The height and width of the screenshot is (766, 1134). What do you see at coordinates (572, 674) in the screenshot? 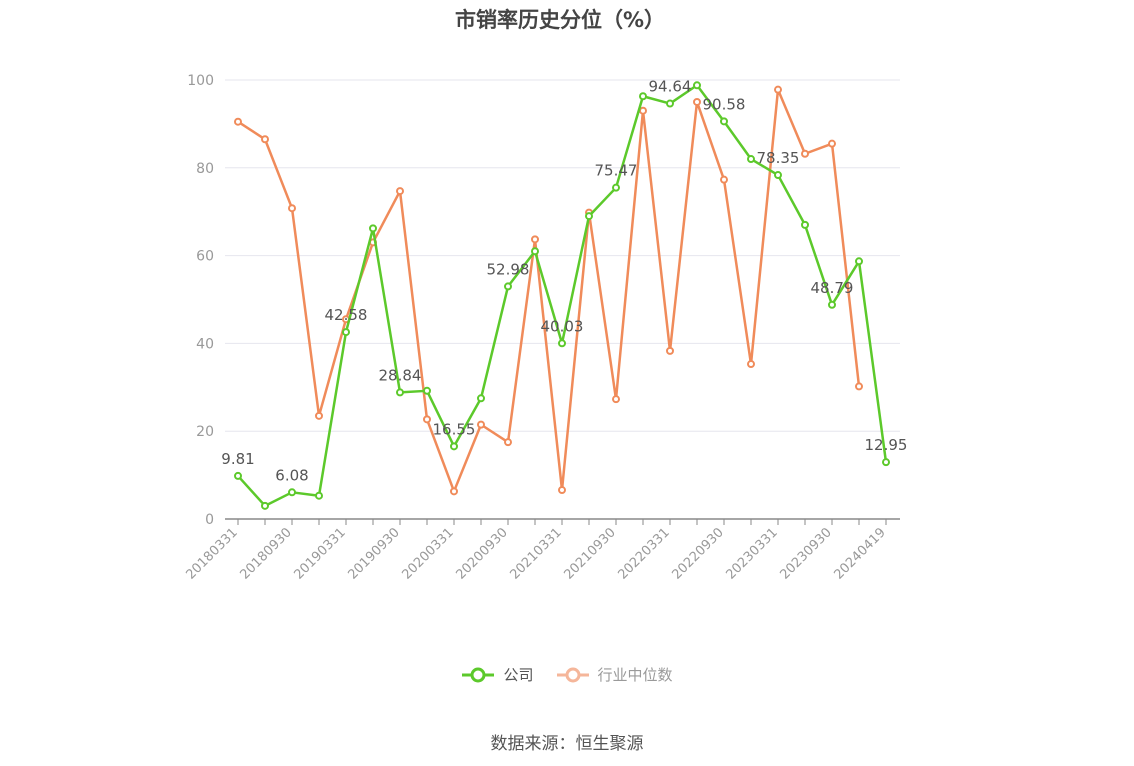
I see `legend-industry-icon` at bounding box center [572, 674].